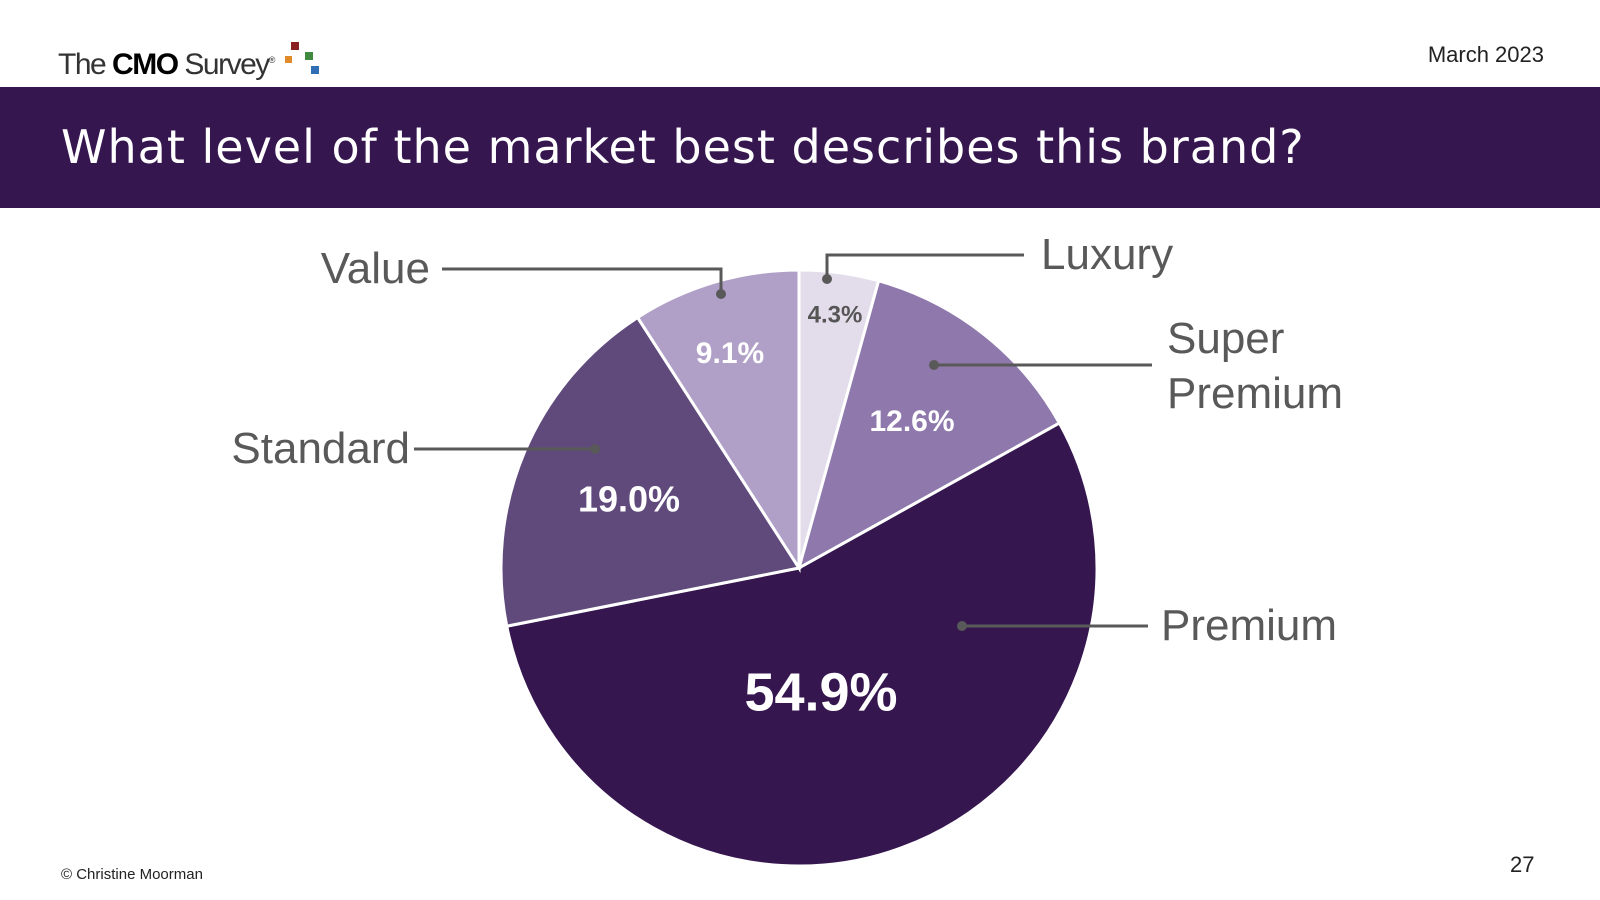 The width and height of the screenshot is (1600, 900). What do you see at coordinates (301, 58) in the screenshot?
I see `logo-icon` at bounding box center [301, 58].